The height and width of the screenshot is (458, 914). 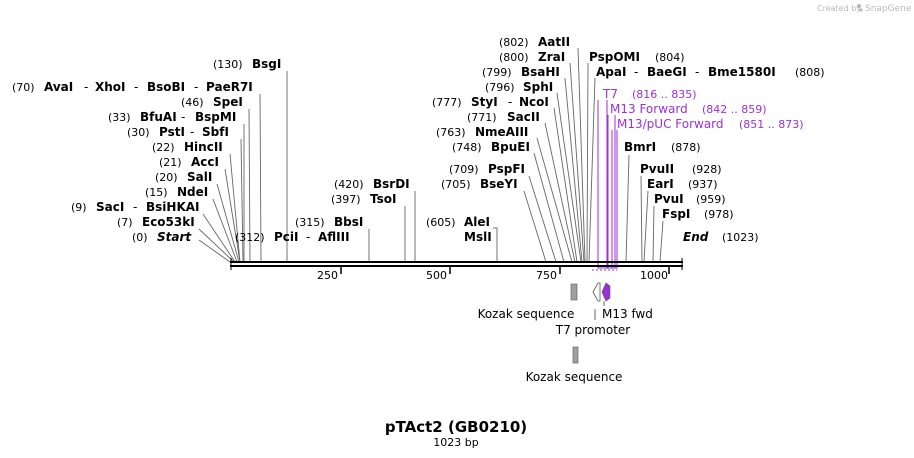 I want to click on site-name: StyI, so click(x=484, y=102).